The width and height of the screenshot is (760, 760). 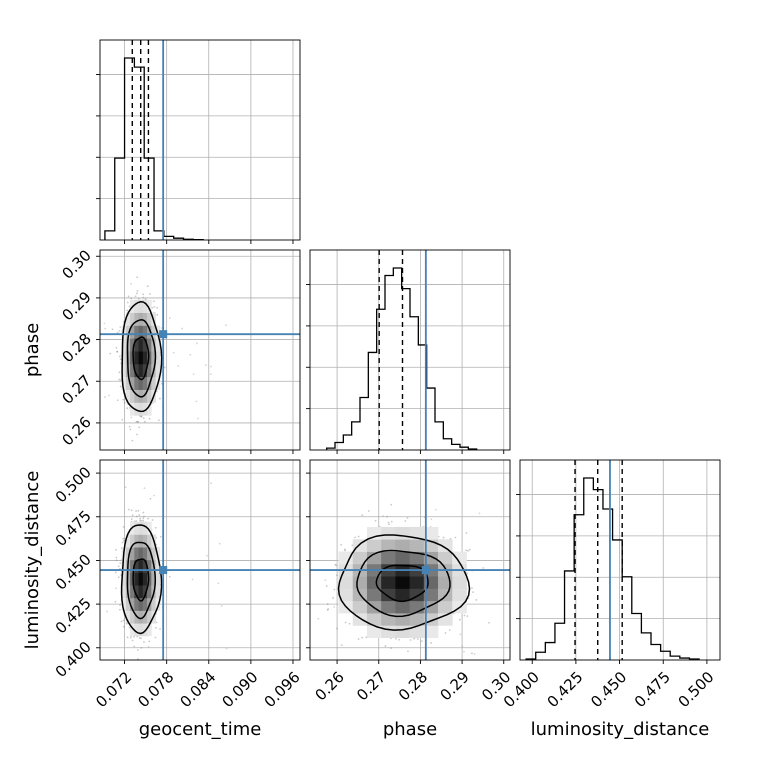 What do you see at coordinates (141, 580) in the screenshot?
I see `contour-level` at bounding box center [141, 580].